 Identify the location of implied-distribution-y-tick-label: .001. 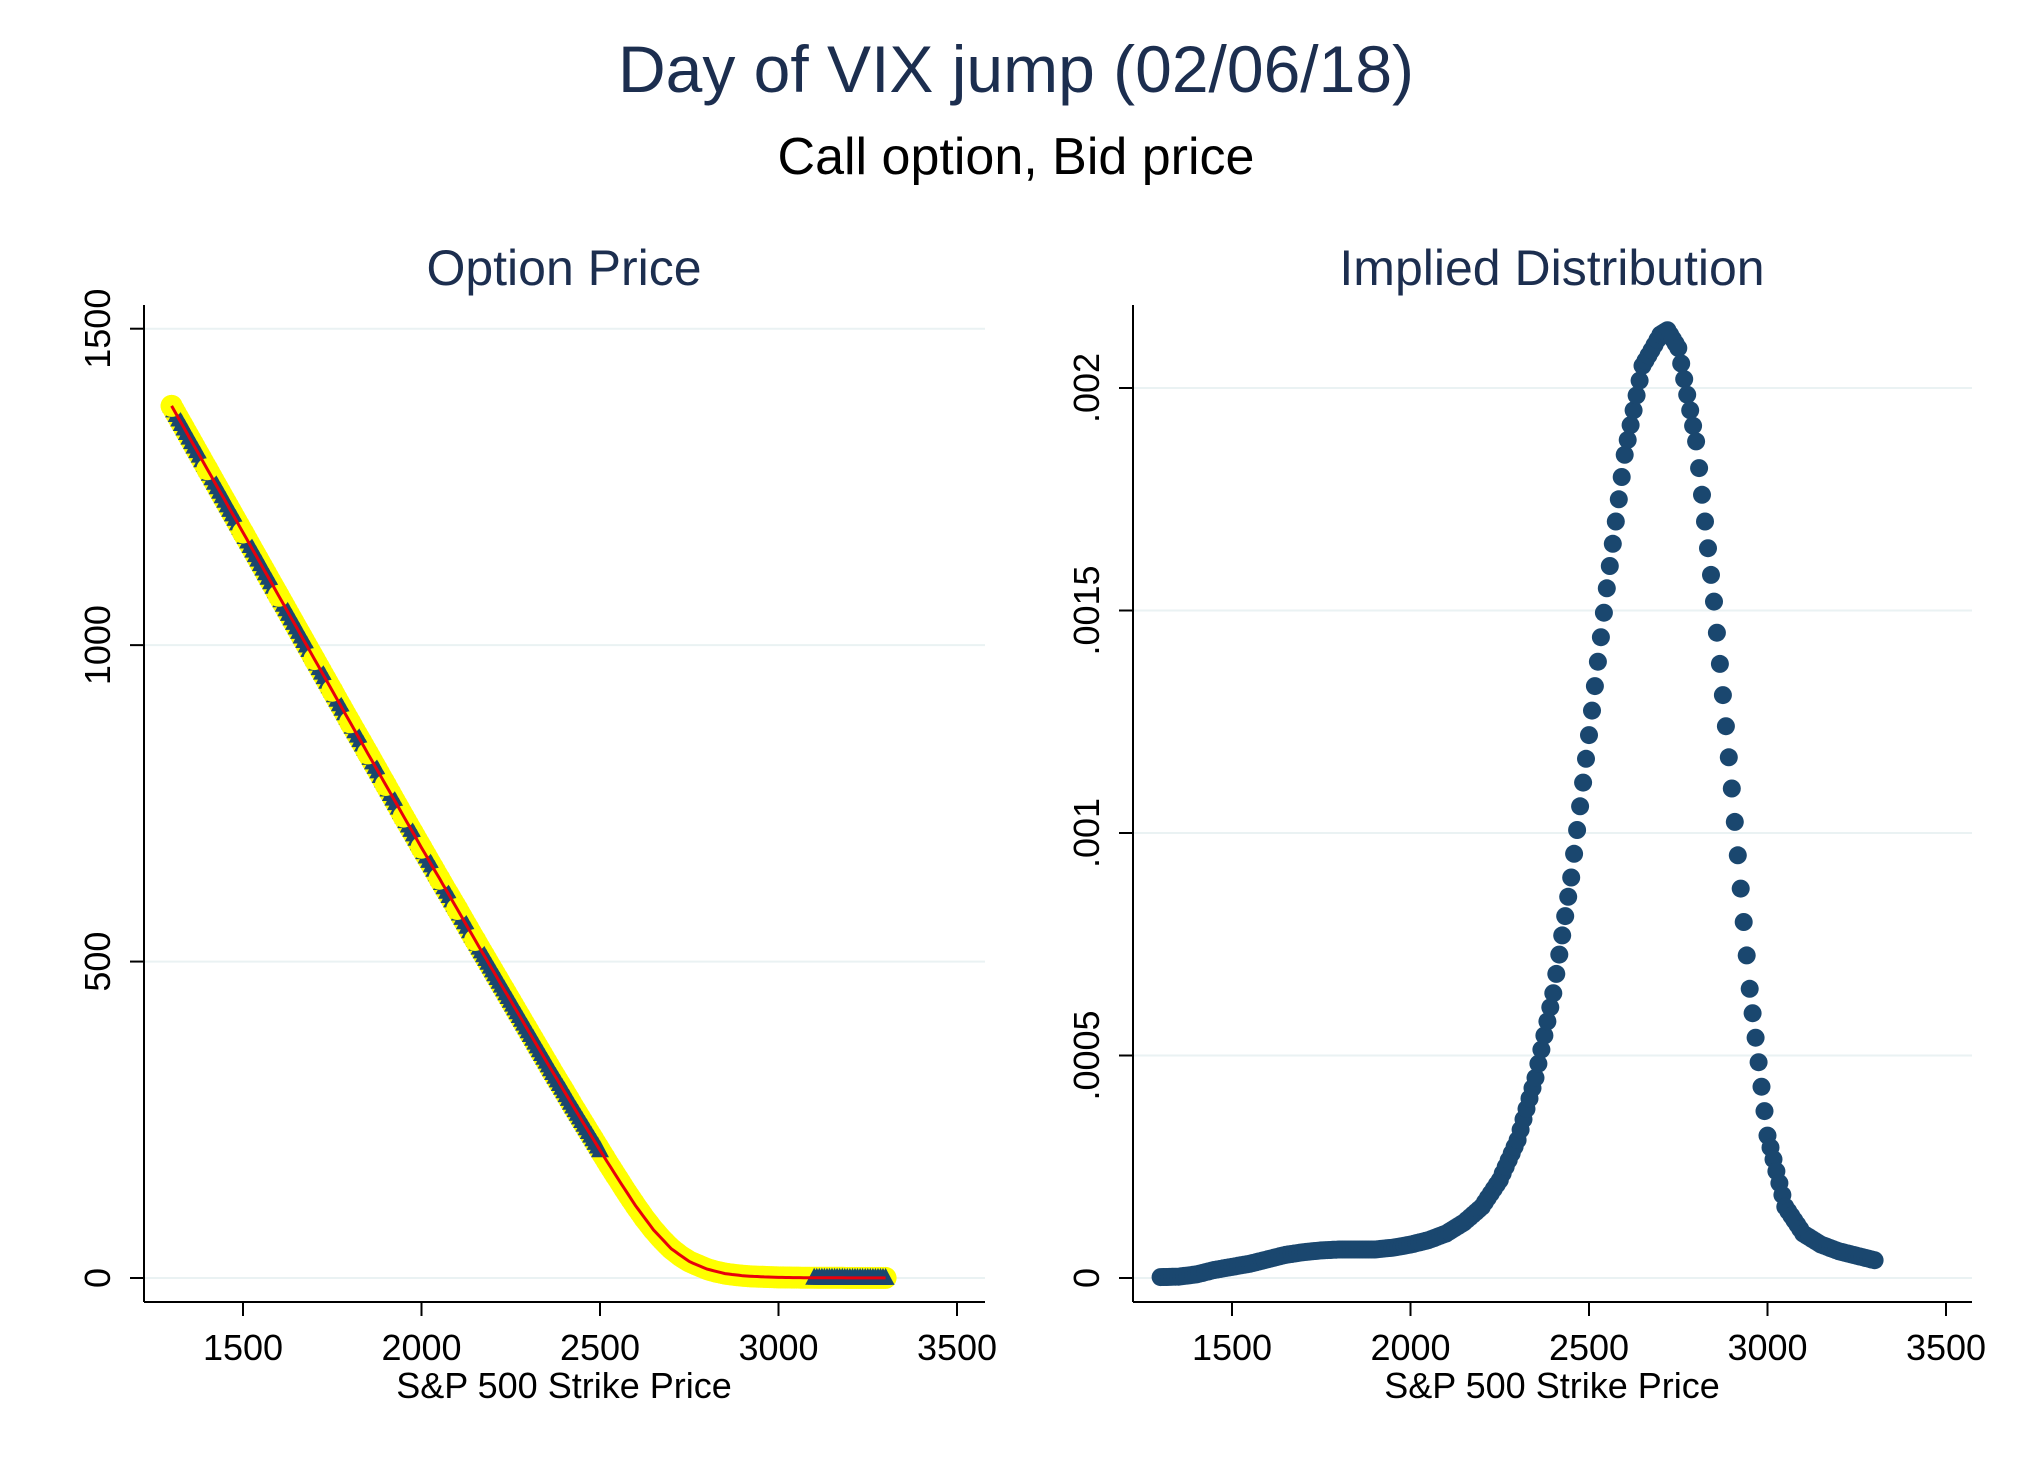
(1086, 833).